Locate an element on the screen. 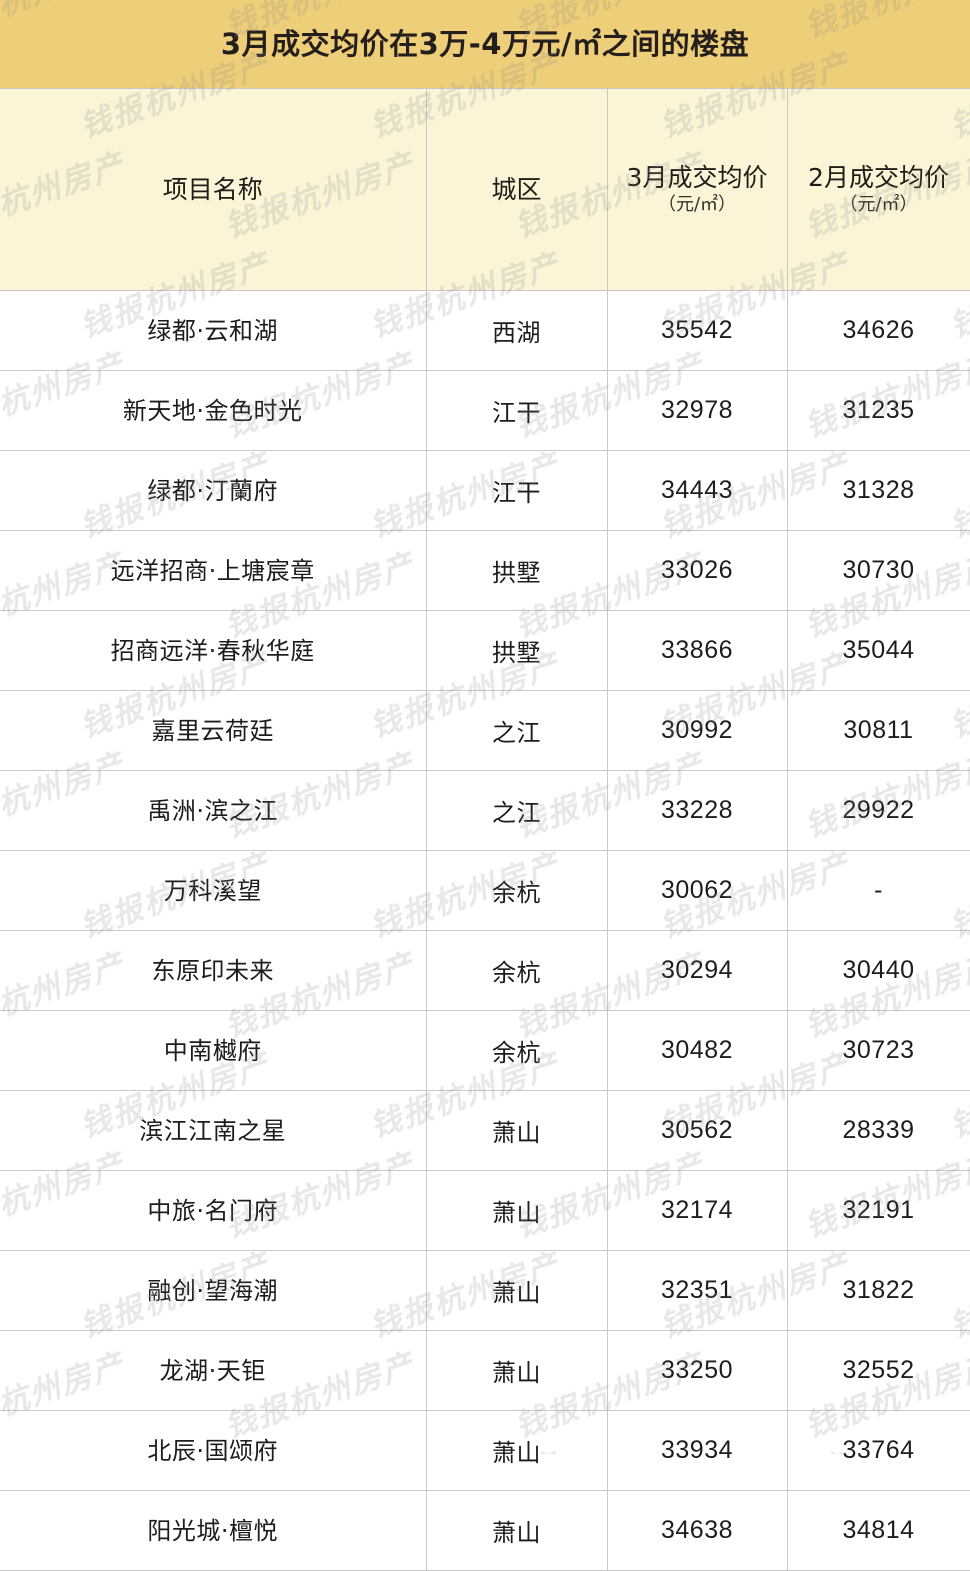  column-header-main-label: 城区 is located at coordinates (516, 189).